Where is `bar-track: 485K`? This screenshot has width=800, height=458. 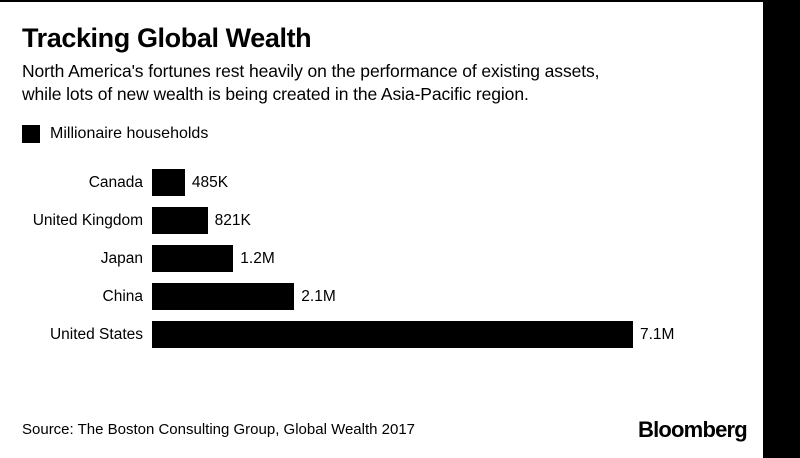 bar-track: 485K is located at coordinates (457, 182).